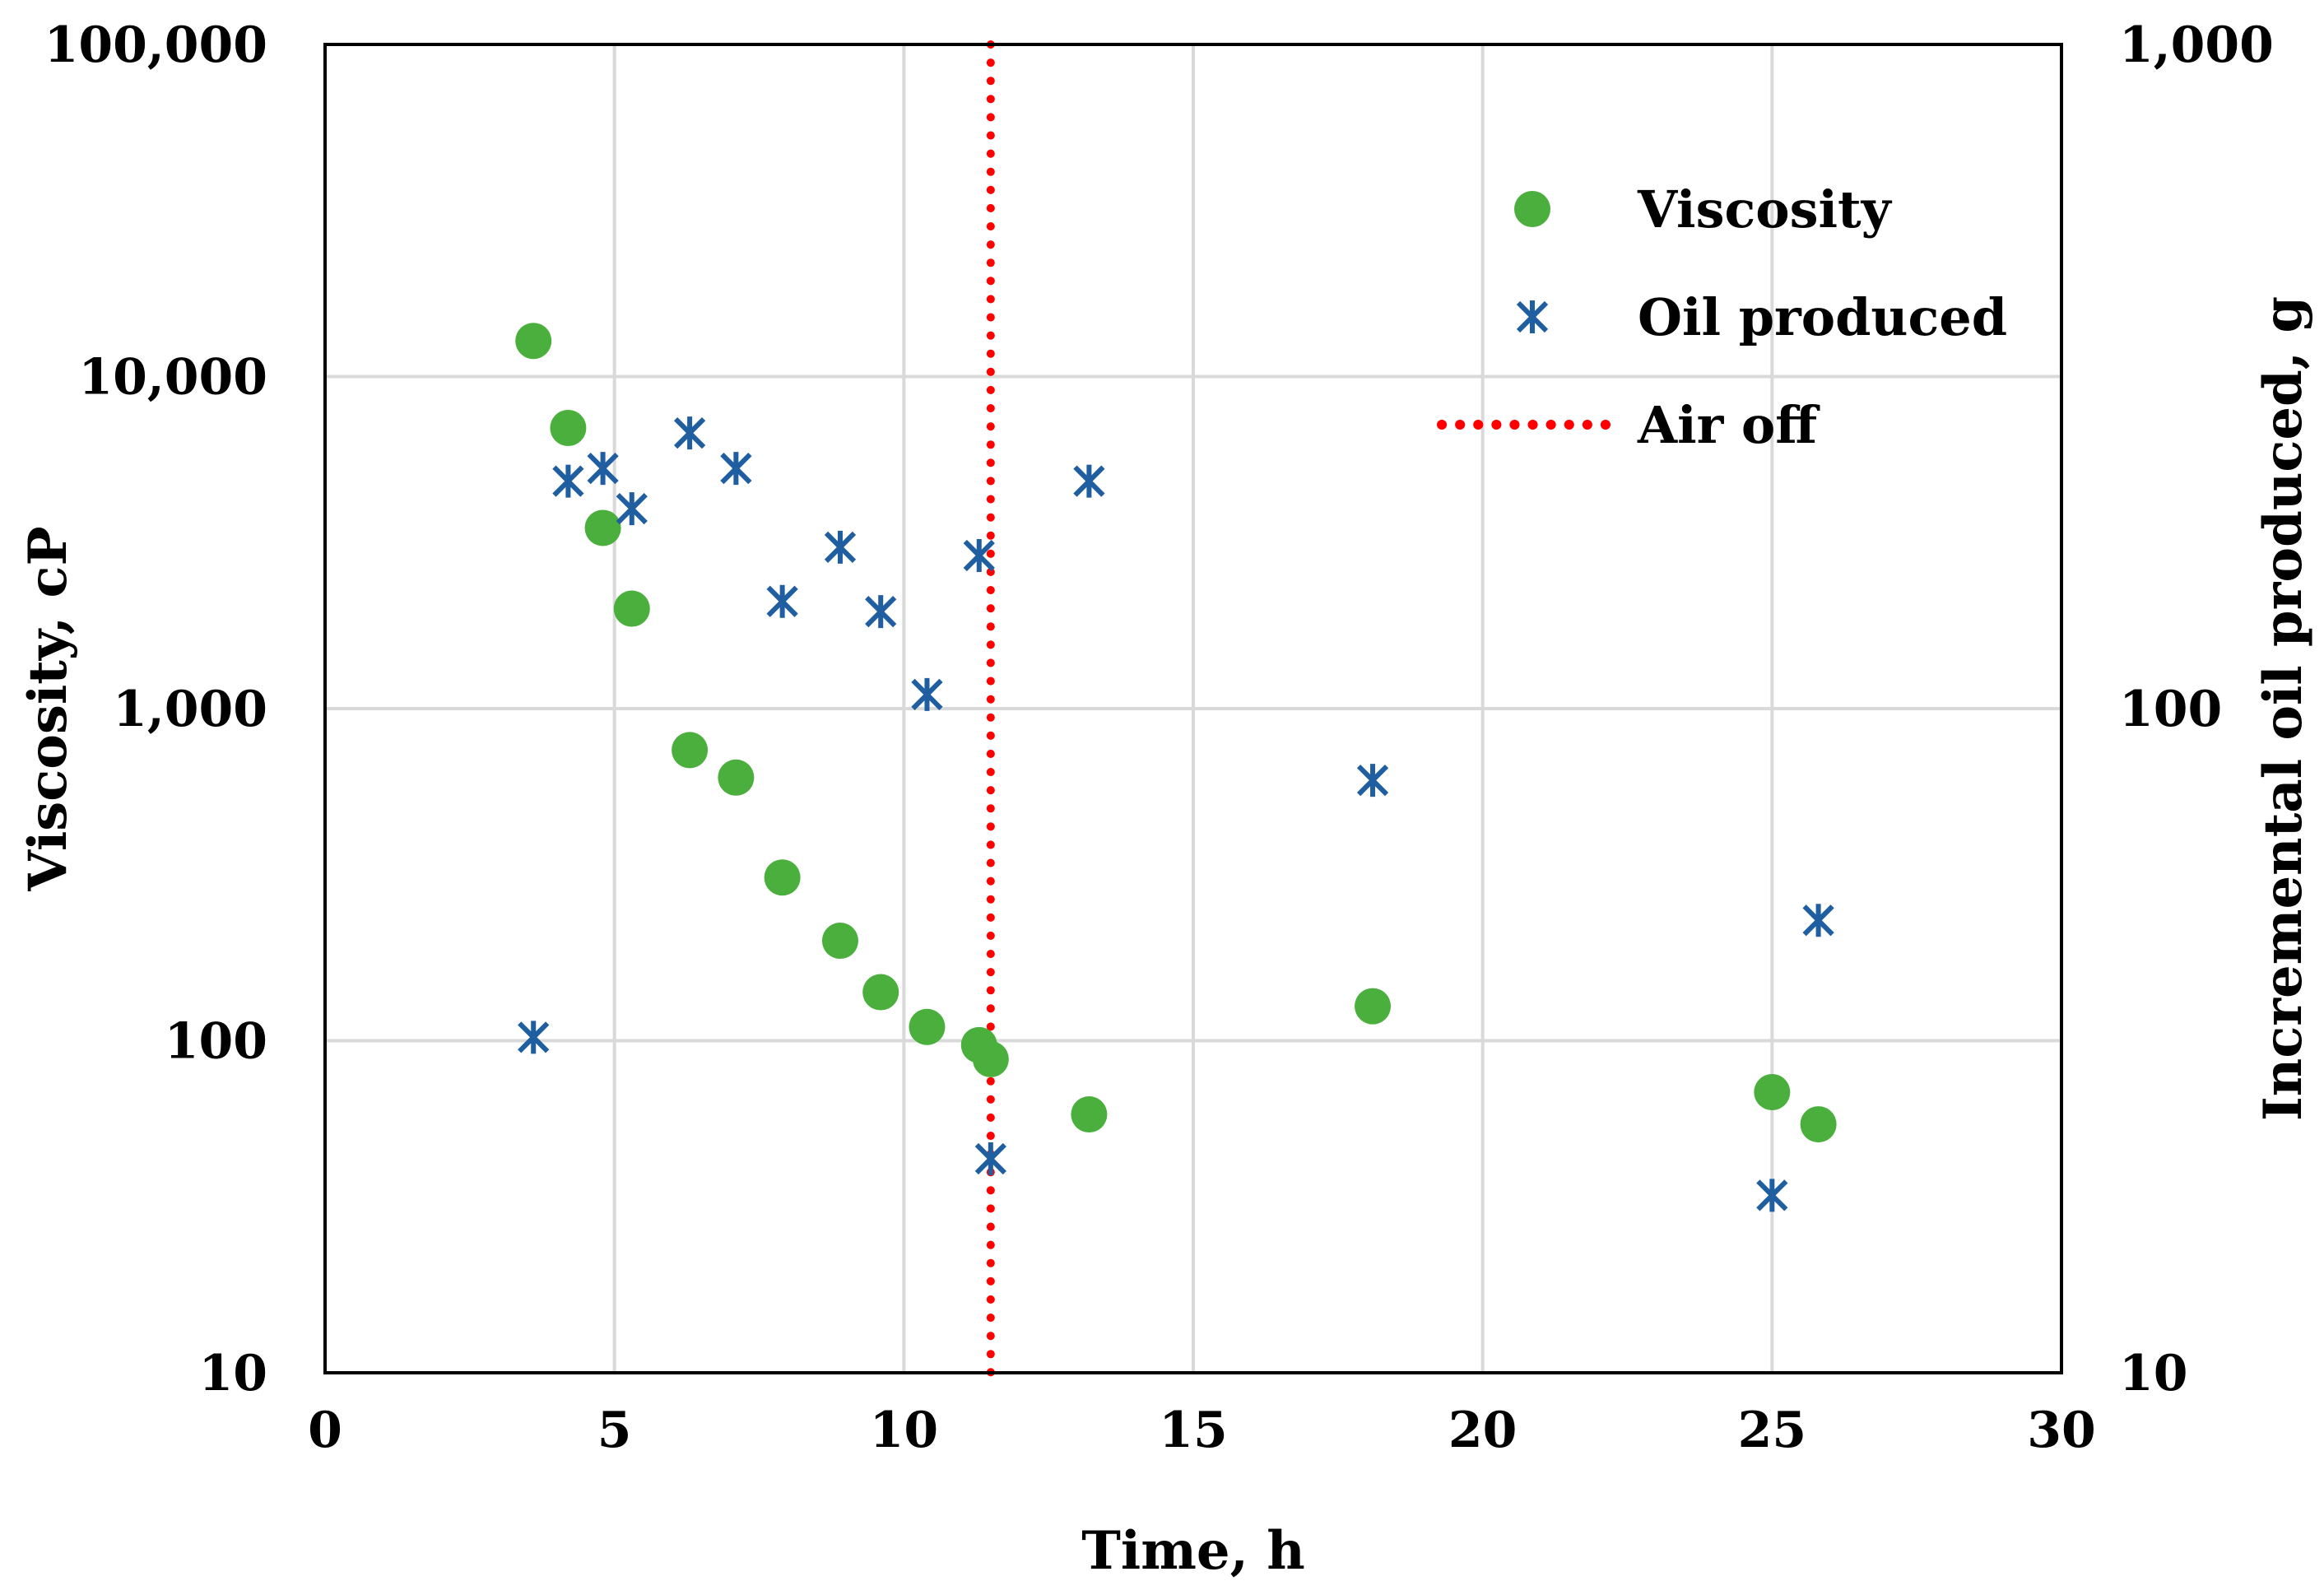 Image resolution: width=2324 pixels, height=1595 pixels. Describe the element at coordinates (2061, 1430) in the screenshot. I see `x-tick-label: 30` at that location.